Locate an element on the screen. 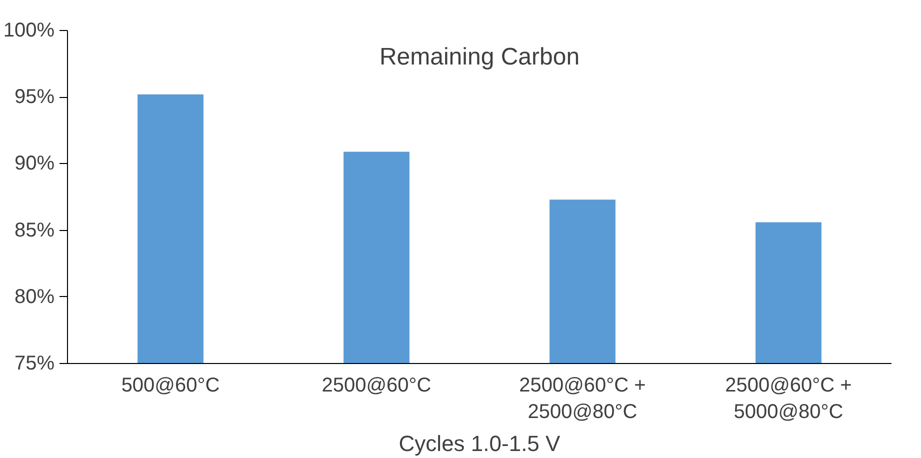  y-tick-label: 100% is located at coordinates (29, 31).